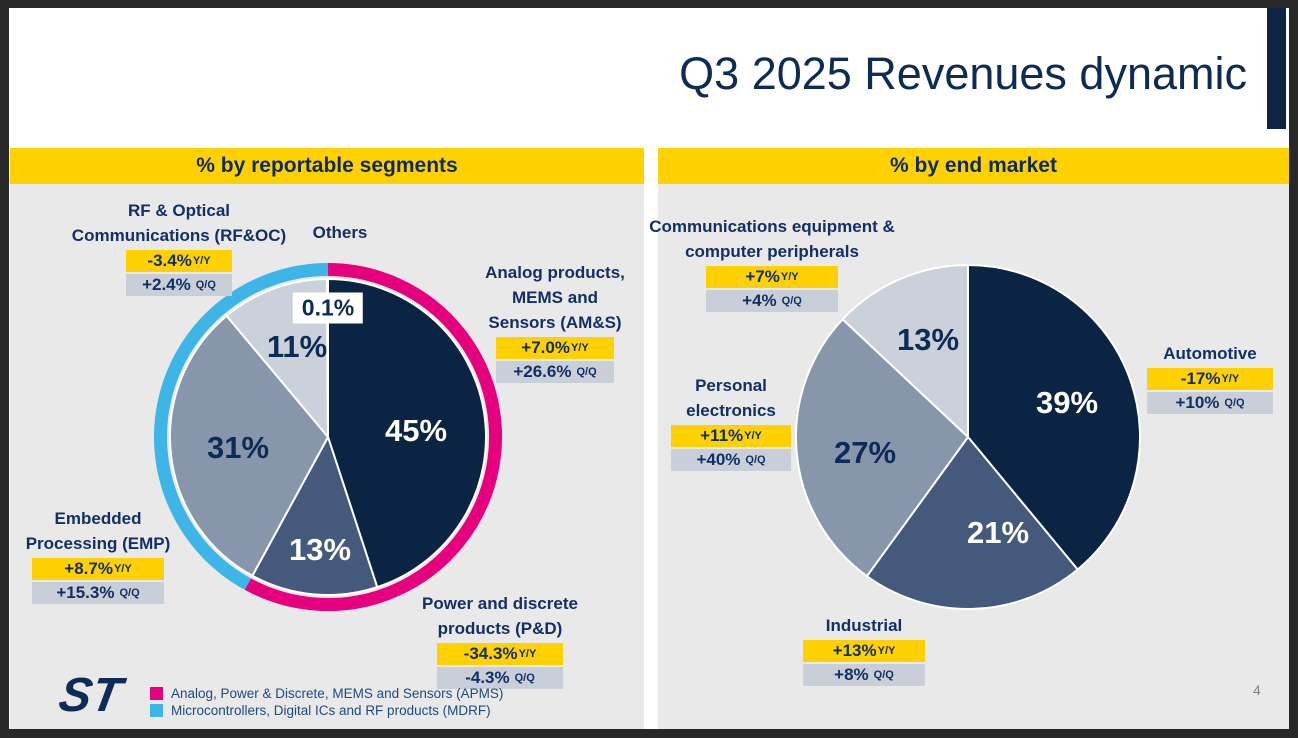 This screenshot has width=1298, height=738. I want to click on pd-yy-badge: -34.3% Y/Y, so click(500, 654).